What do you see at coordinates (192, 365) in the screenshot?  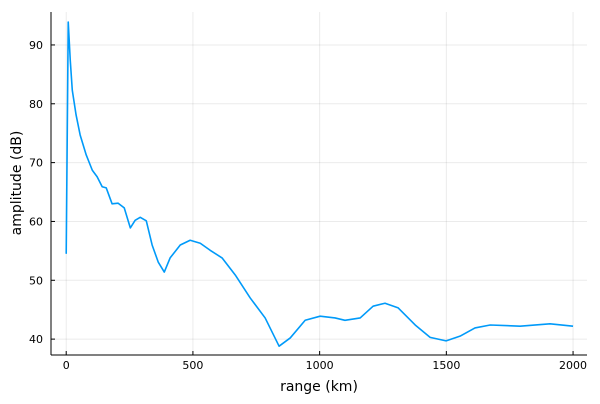 I see `x-tick-label: 500` at bounding box center [192, 365].